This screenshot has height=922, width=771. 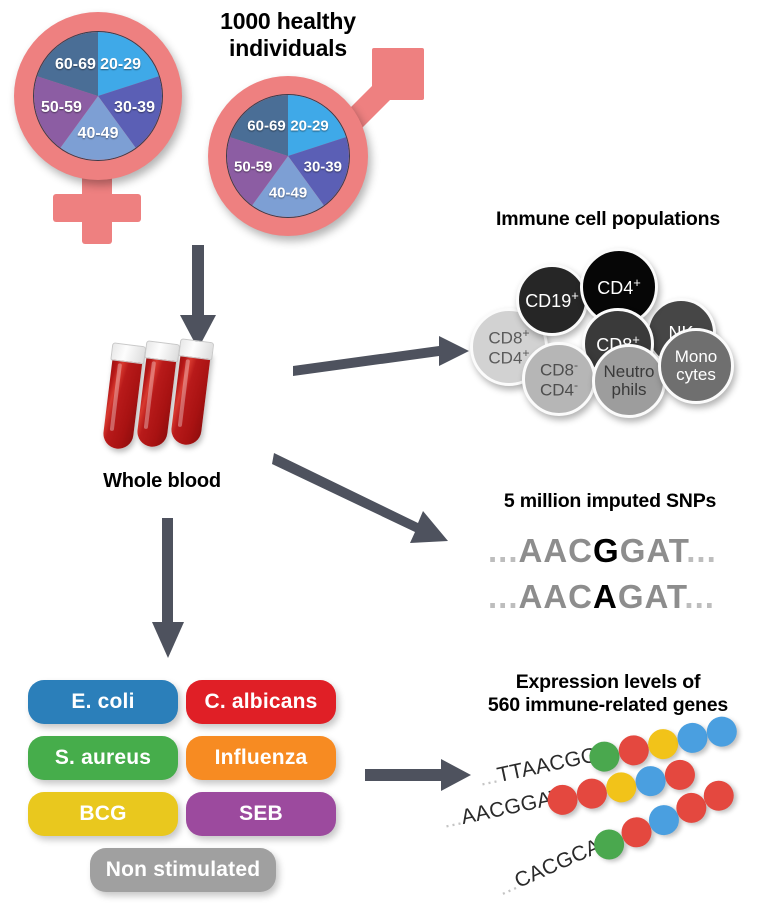 I want to click on immune-cell-label: Neutro phils, so click(x=629, y=380).